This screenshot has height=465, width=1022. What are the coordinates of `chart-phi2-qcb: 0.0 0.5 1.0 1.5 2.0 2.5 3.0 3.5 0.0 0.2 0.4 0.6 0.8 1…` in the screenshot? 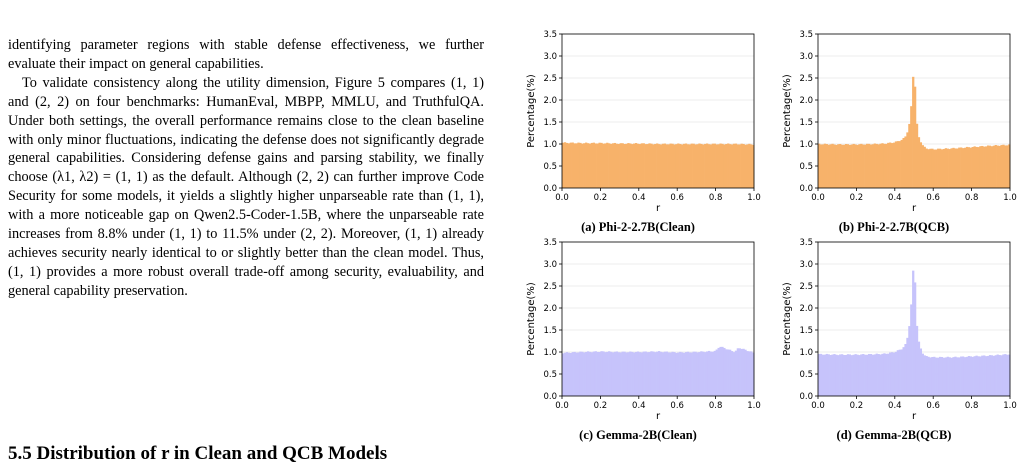 It's located at (899, 122).